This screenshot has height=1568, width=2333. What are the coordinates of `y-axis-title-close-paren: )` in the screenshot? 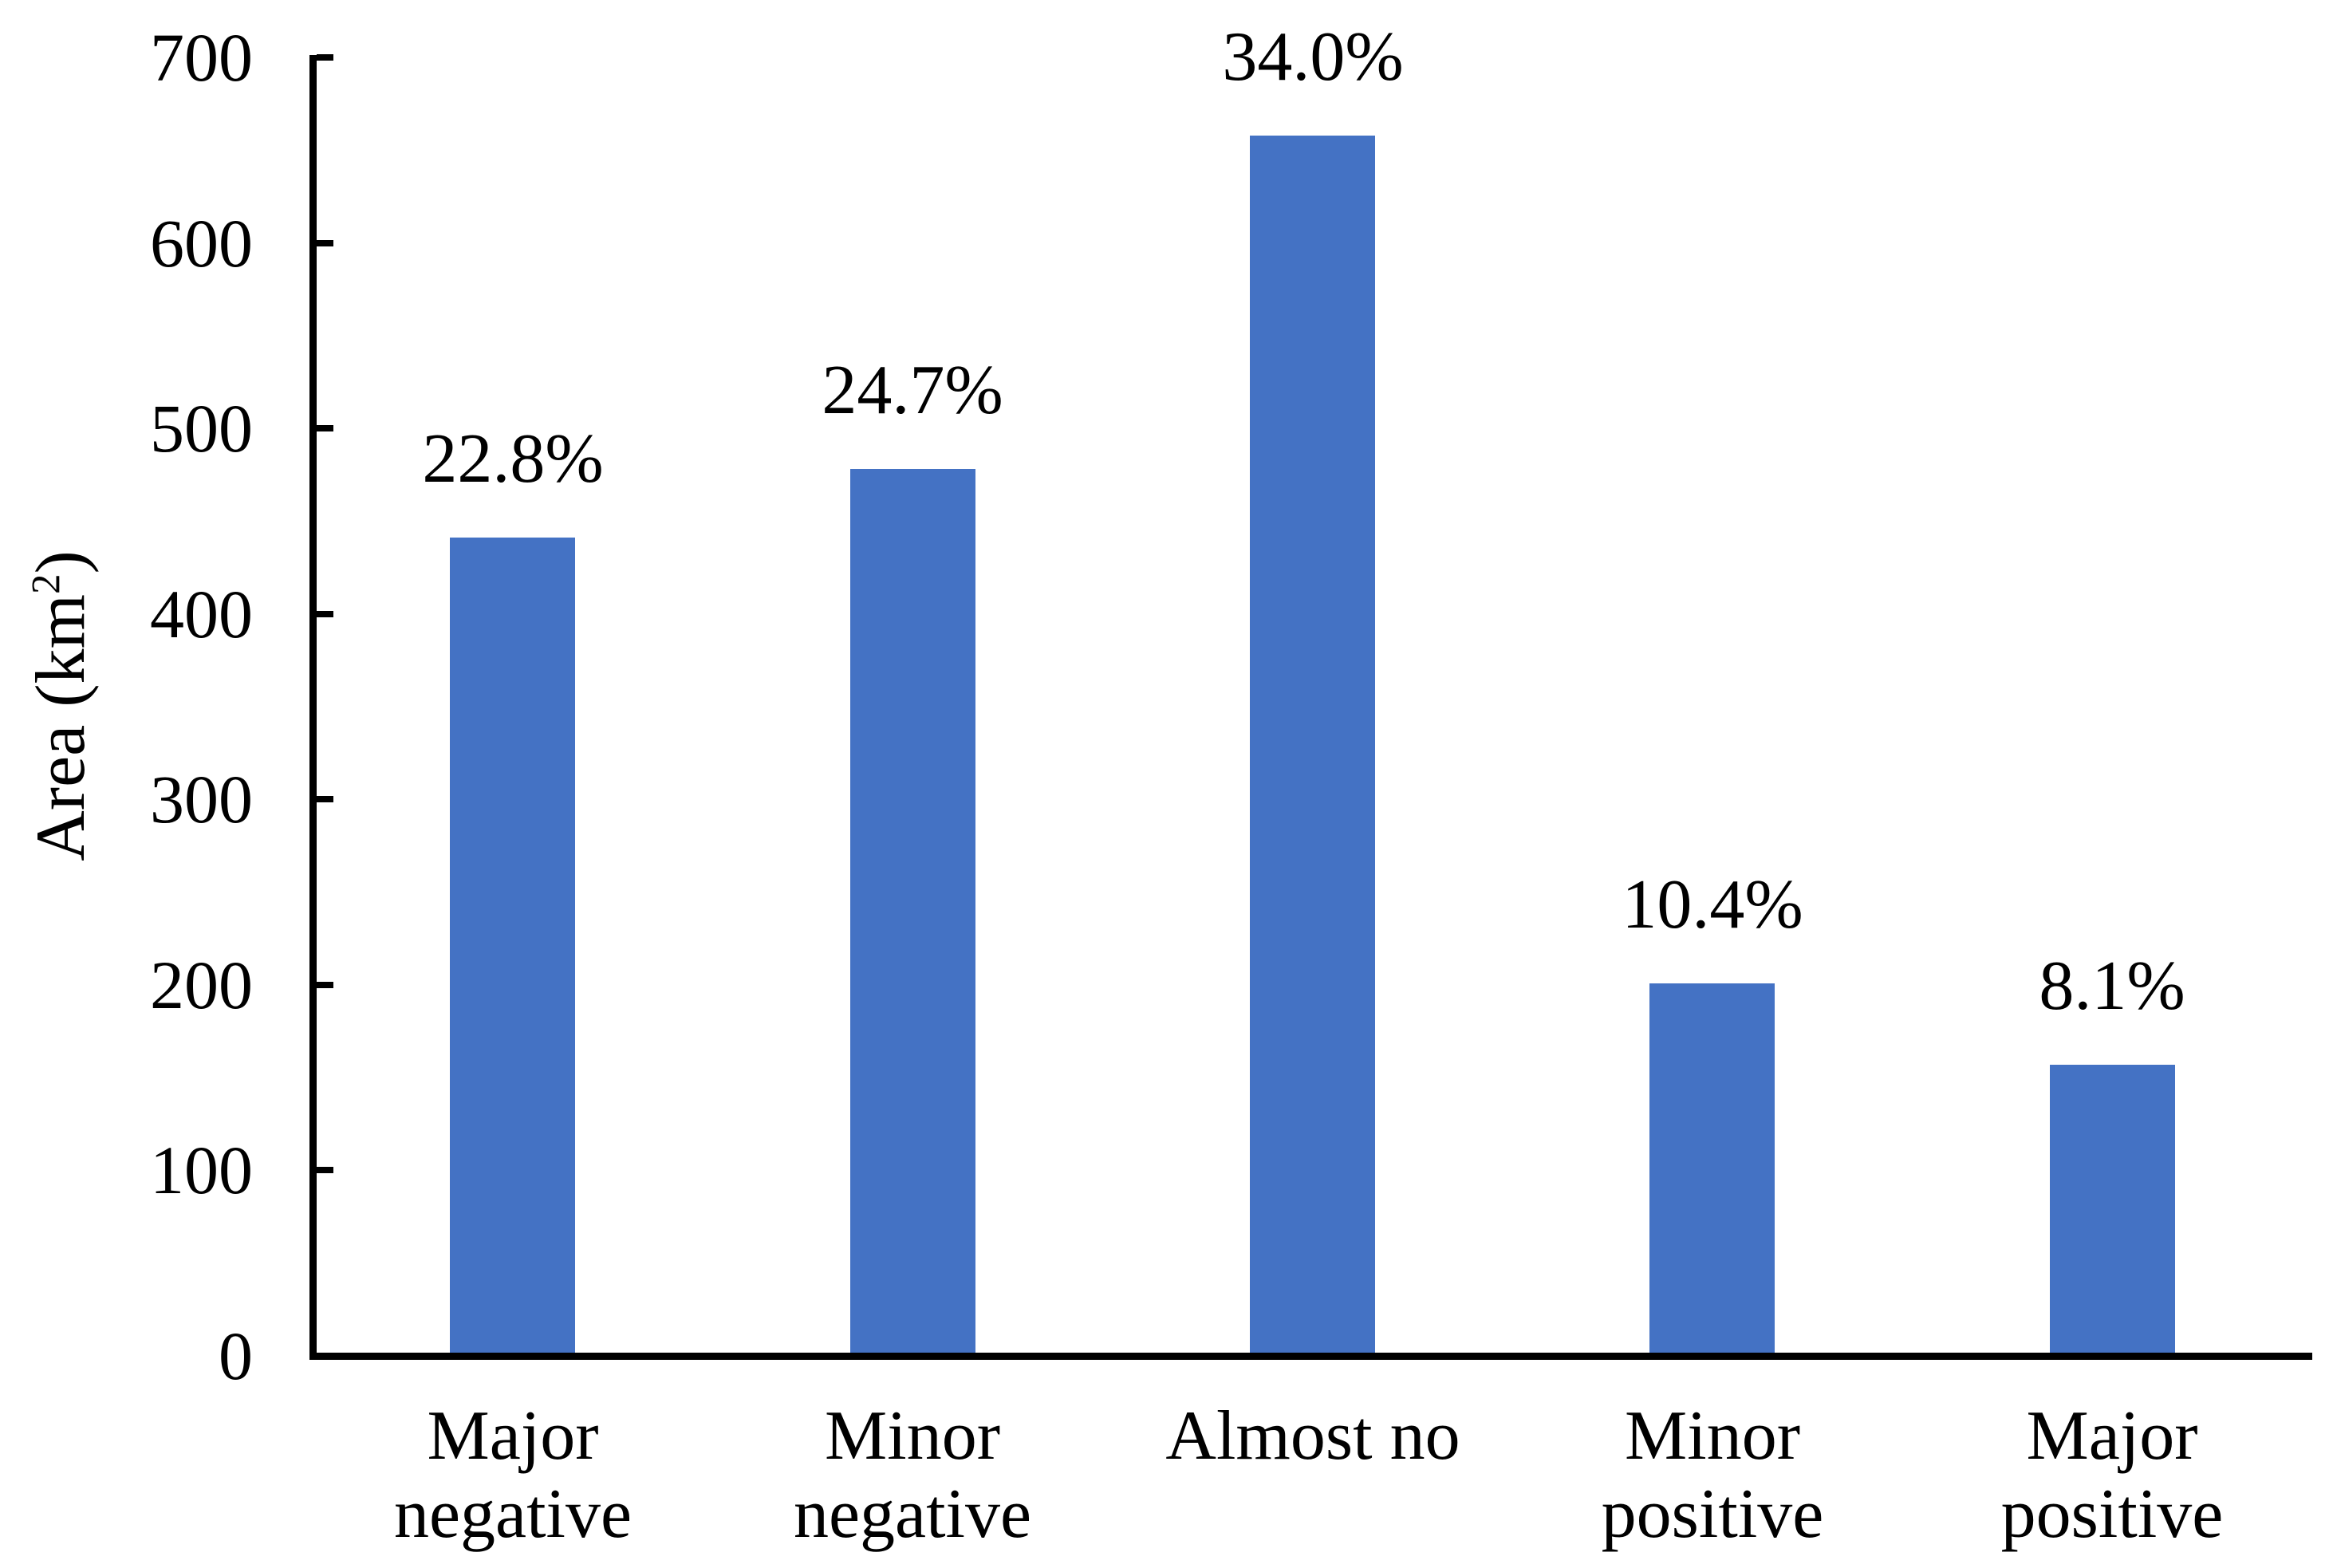 It's located at (61, 562).